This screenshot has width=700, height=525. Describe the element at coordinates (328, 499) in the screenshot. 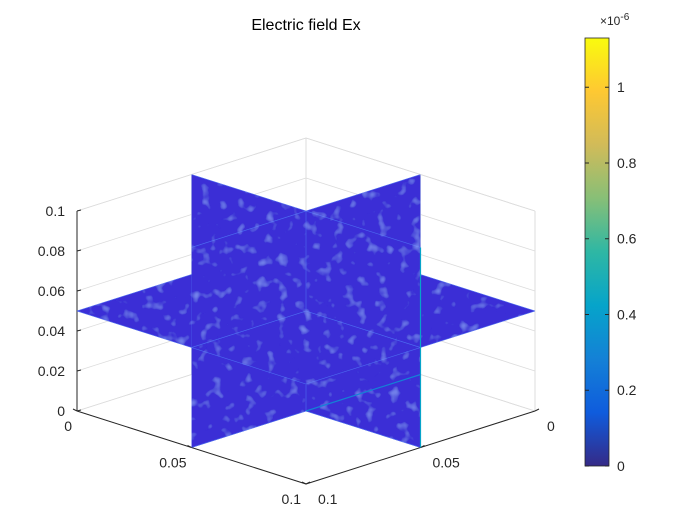

I see `x-tick-label: 0.1` at that location.